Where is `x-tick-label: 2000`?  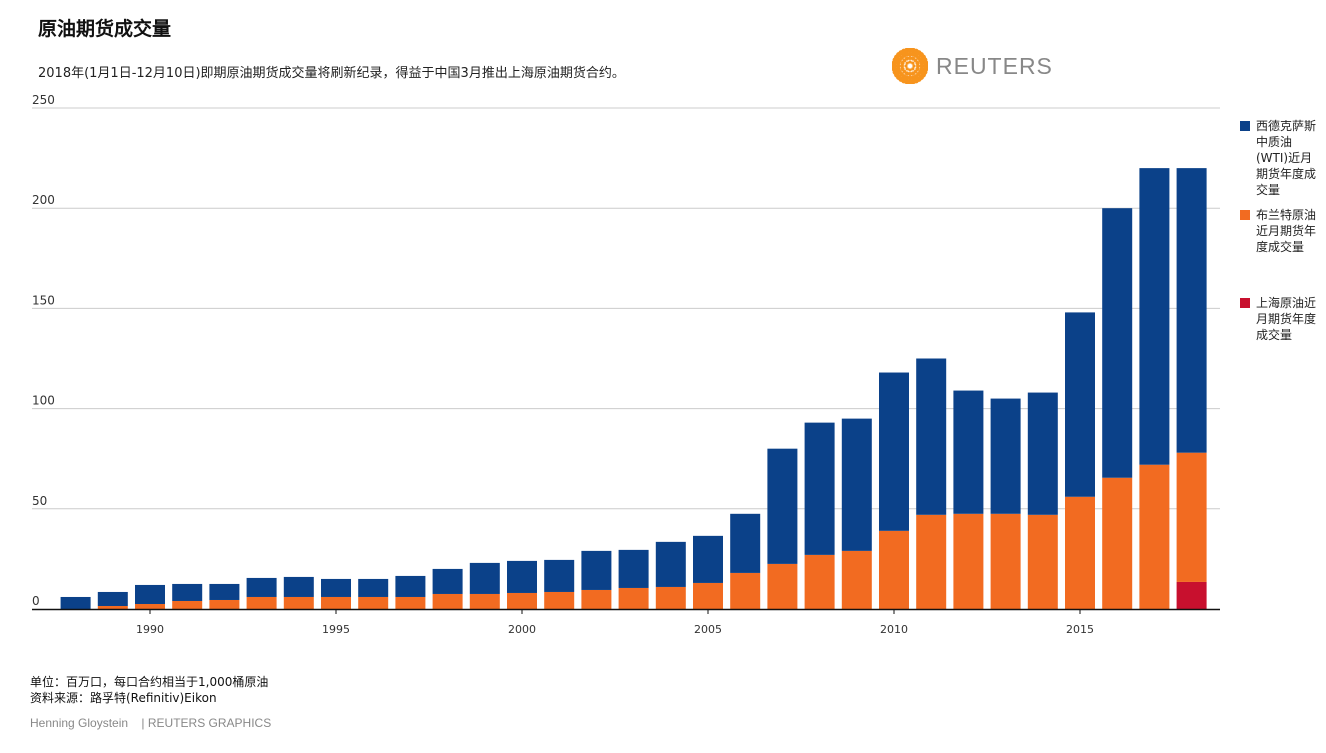
x-tick-label: 2000 is located at coordinates (522, 629).